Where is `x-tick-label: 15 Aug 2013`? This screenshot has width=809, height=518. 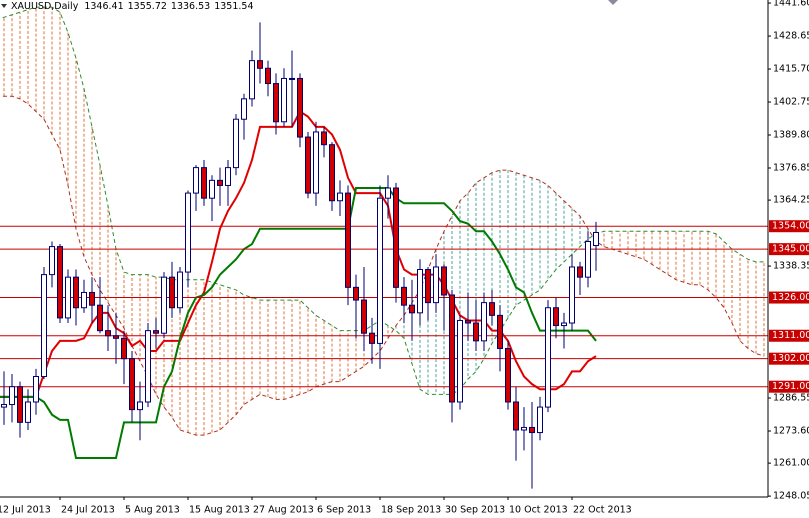 x-tick-label: 15 Aug 2013 is located at coordinates (219, 510).